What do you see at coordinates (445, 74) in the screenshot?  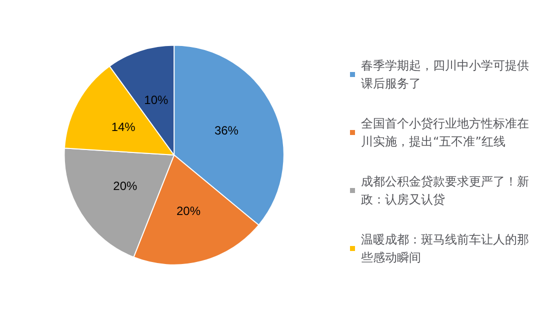 I see `legend-label: 春季学期起，四川中小学可提供课后服务了` at bounding box center [445, 74].